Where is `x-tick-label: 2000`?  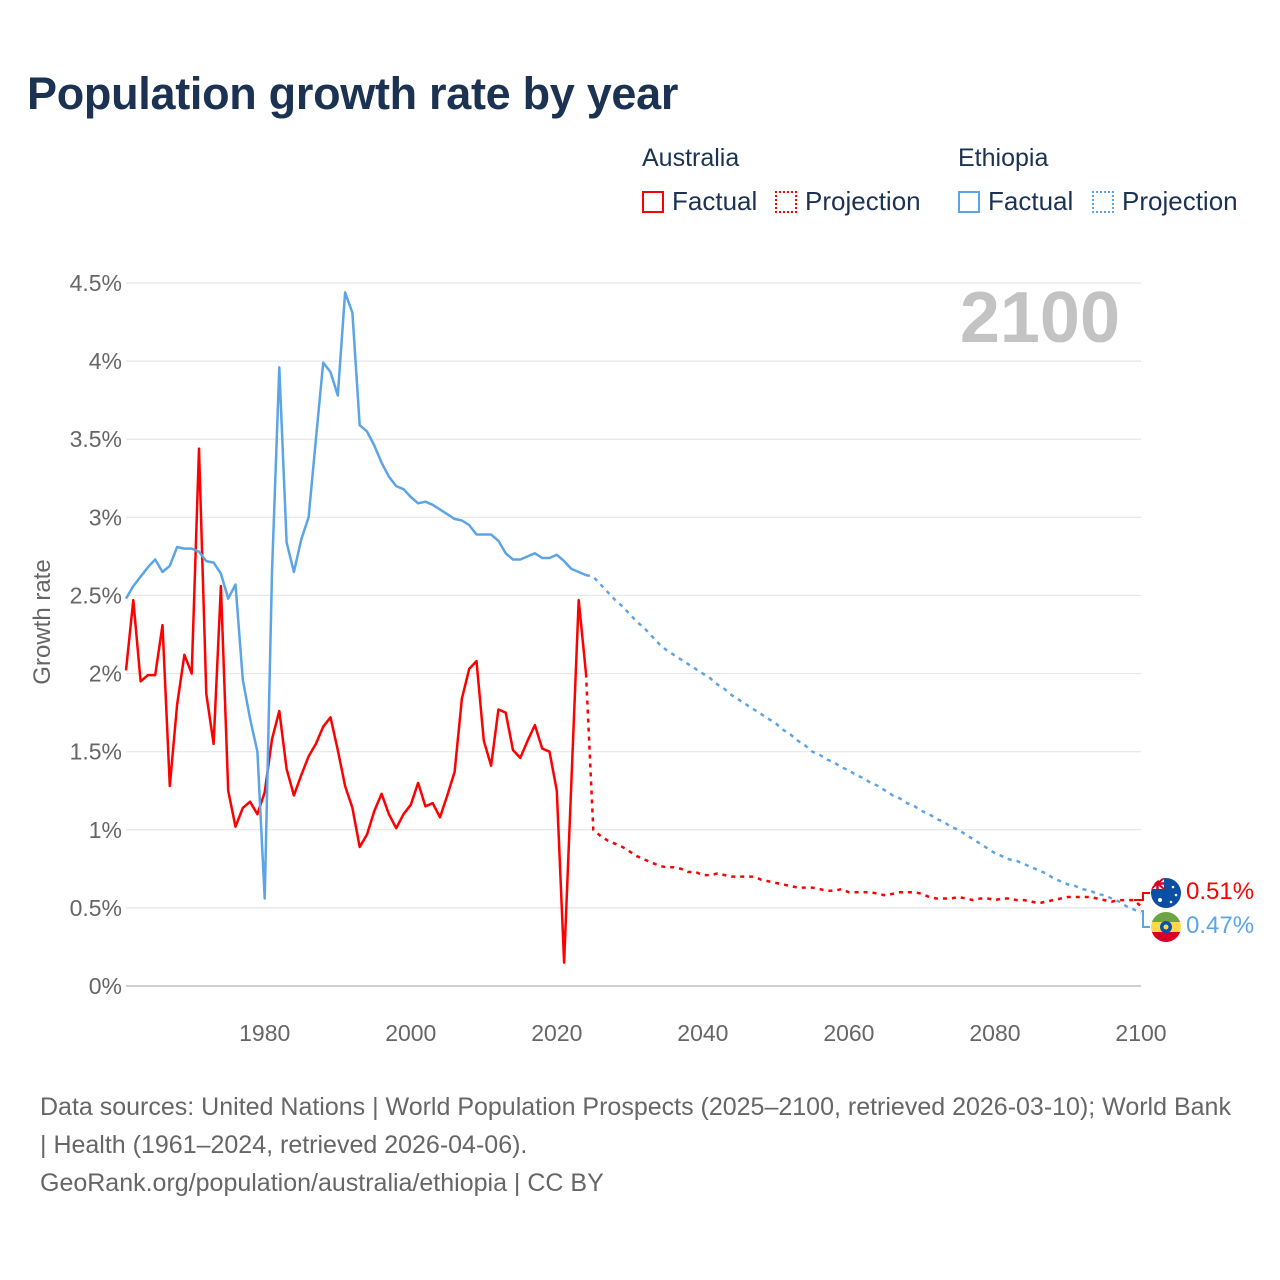
x-tick-label: 2000 is located at coordinates (410, 1033).